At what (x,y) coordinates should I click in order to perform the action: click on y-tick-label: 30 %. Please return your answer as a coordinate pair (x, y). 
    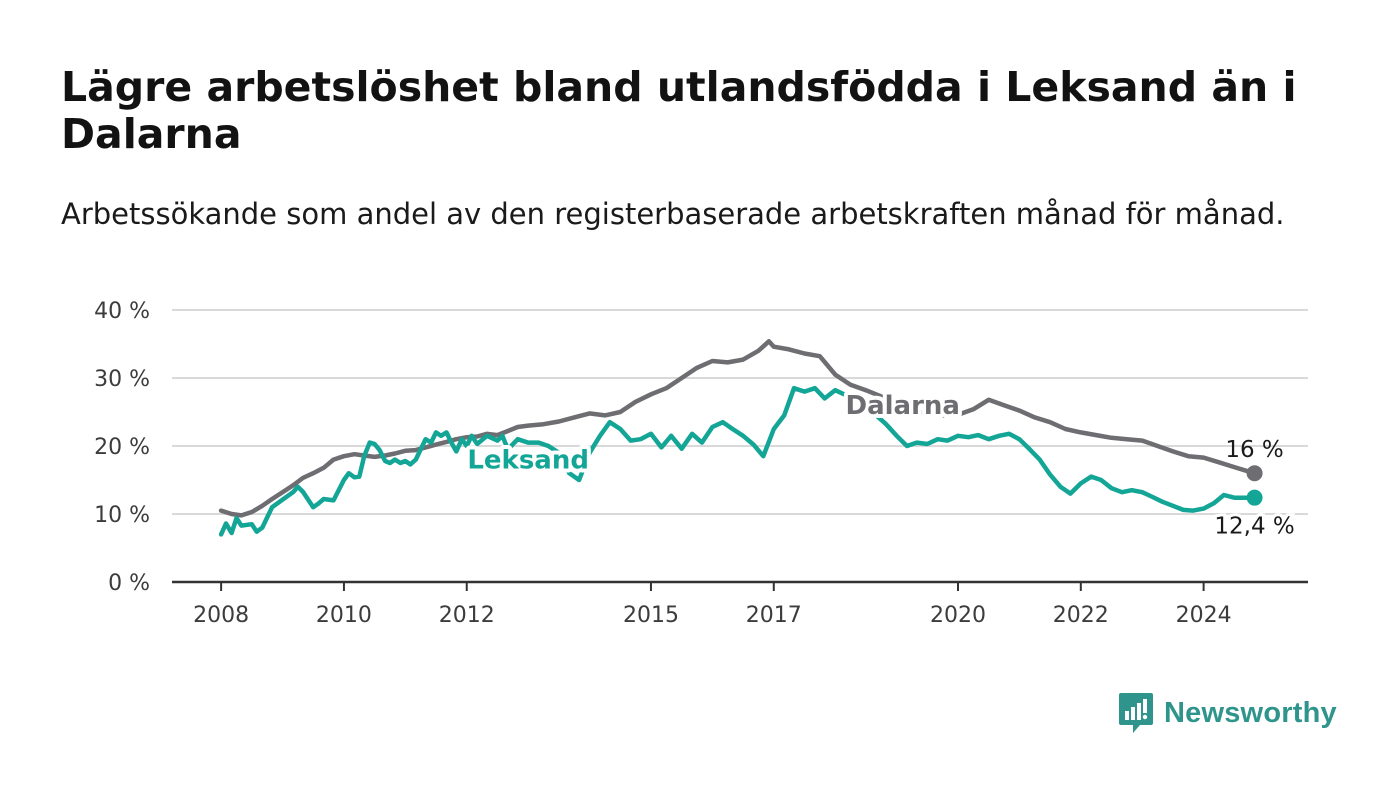
    Looking at the image, I should click on (122, 379).